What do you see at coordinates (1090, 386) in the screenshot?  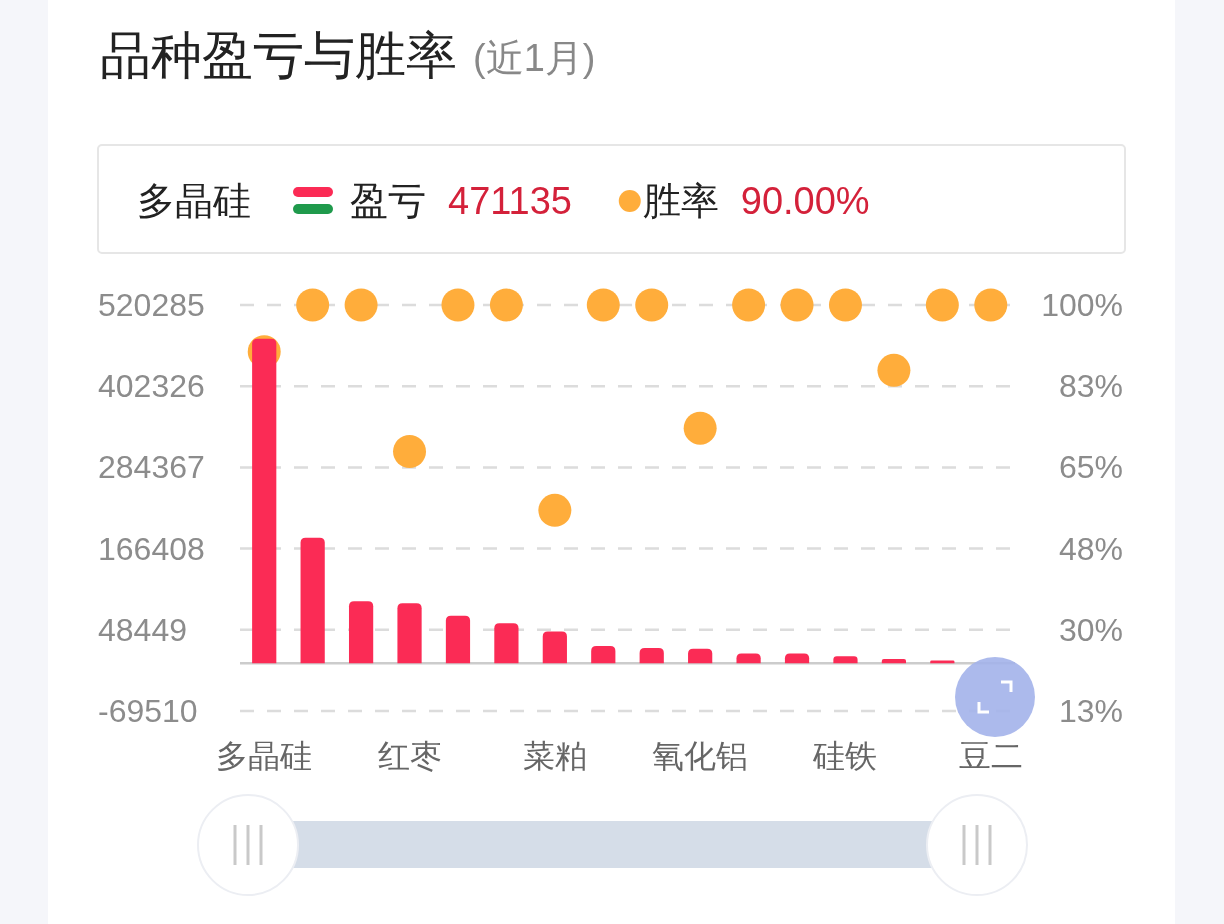 I see `y2-tick-label: 83%` at bounding box center [1090, 386].